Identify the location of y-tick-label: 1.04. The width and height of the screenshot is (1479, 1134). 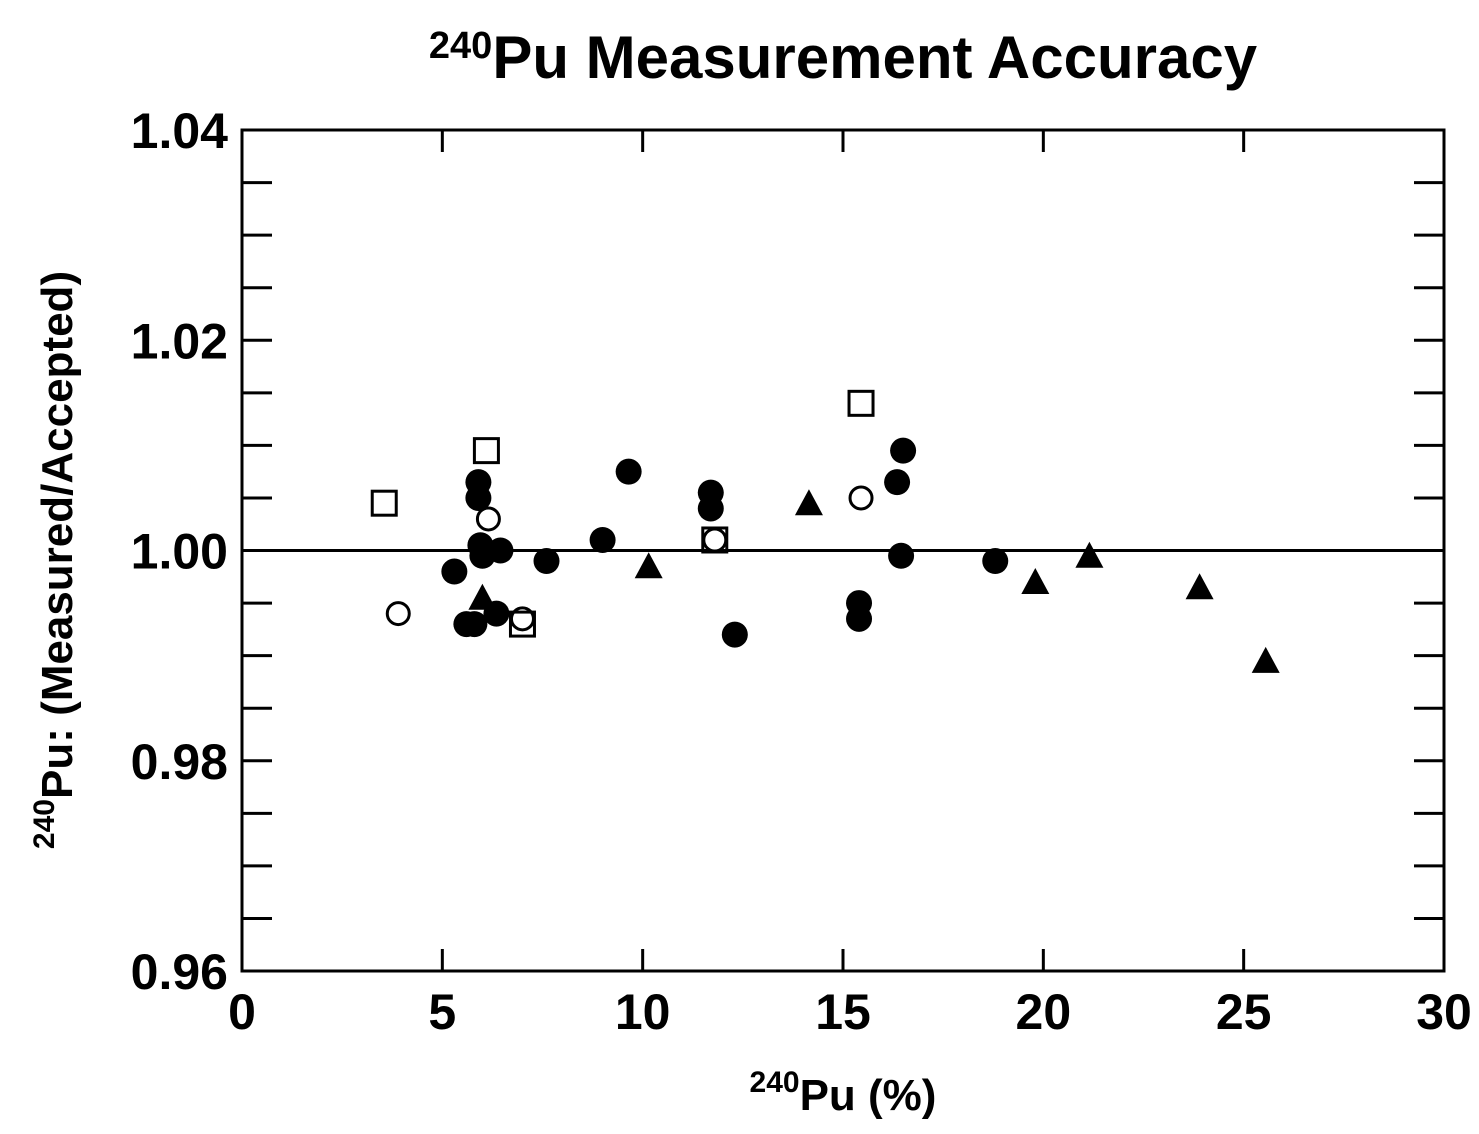
(180, 131).